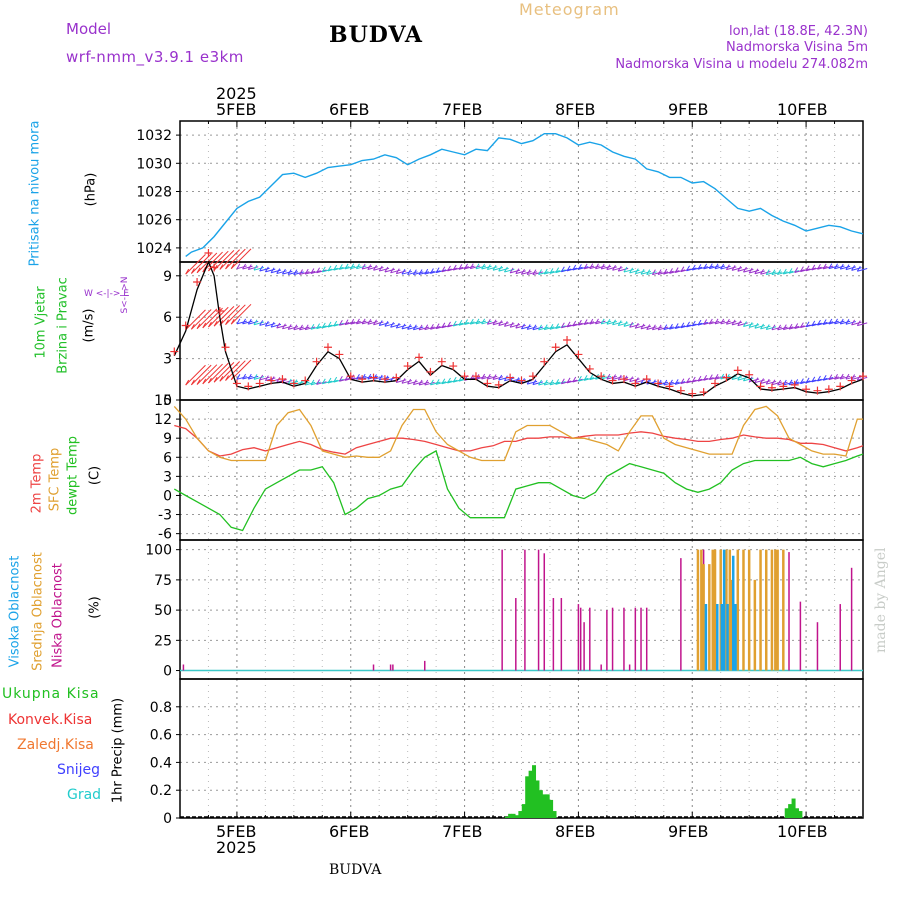  I want to click on day-label-top: 7FEB, so click(462, 109).